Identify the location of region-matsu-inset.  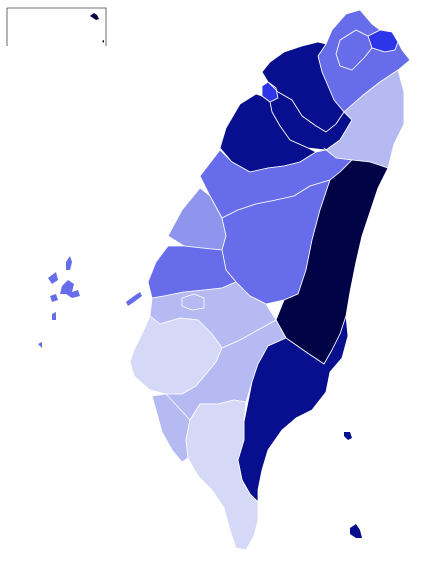
(97, 28).